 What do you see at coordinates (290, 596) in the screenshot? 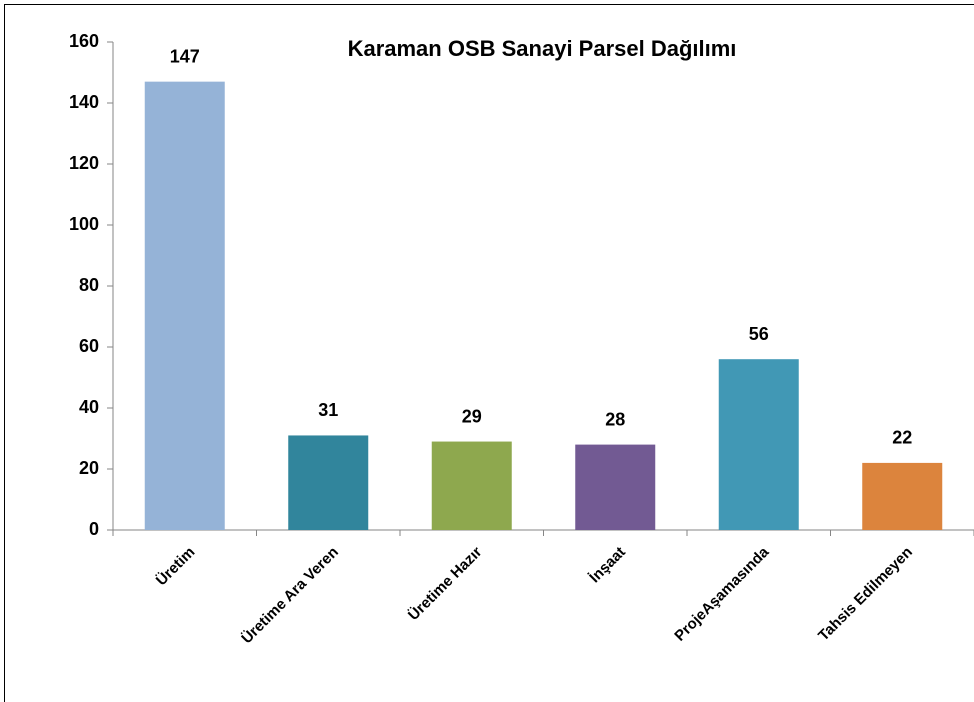
I see `x-tick-label: Üretime Ara Veren` at bounding box center [290, 596].